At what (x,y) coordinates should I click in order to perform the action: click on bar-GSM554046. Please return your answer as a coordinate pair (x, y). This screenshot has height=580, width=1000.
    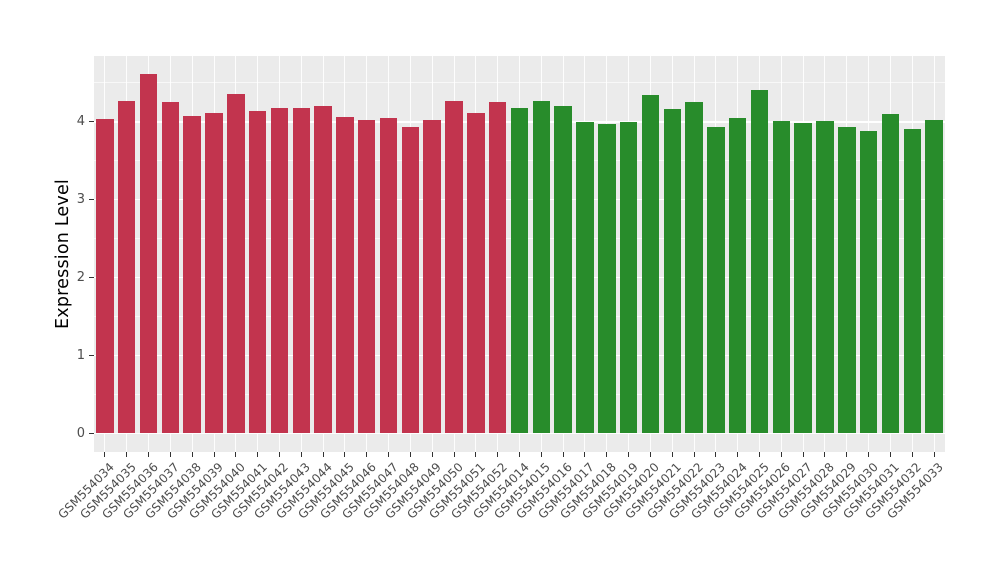
    Looking at the image, I should click on (367, 277).